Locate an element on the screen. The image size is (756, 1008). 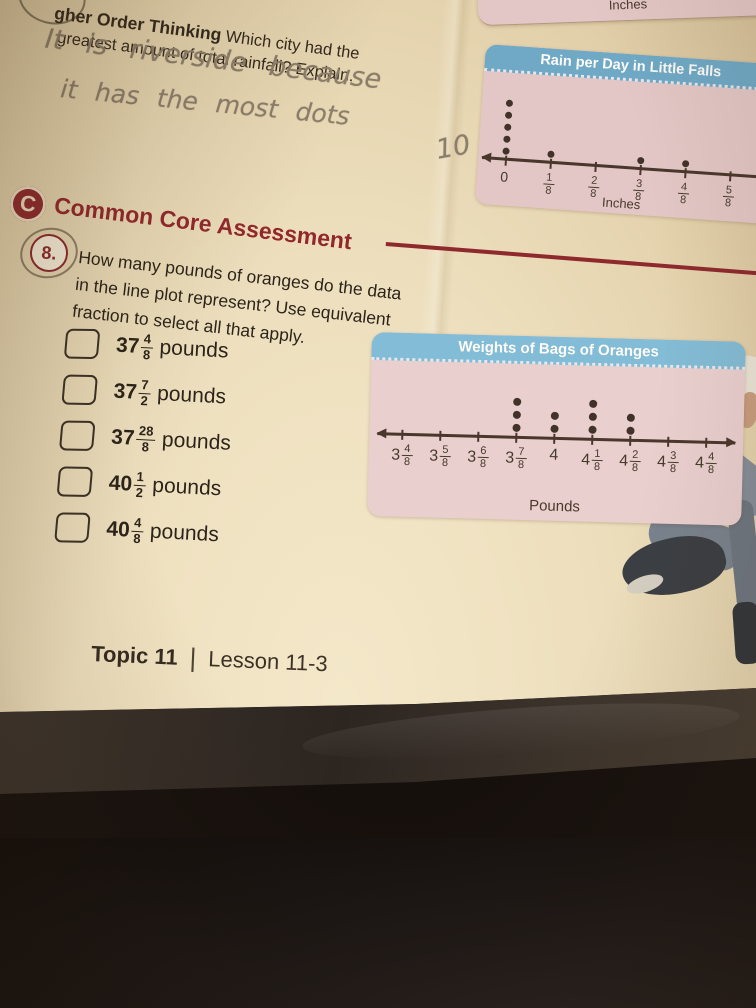
answer-option-row: 37 28 8 pounds is located at coordinates (145, 439).